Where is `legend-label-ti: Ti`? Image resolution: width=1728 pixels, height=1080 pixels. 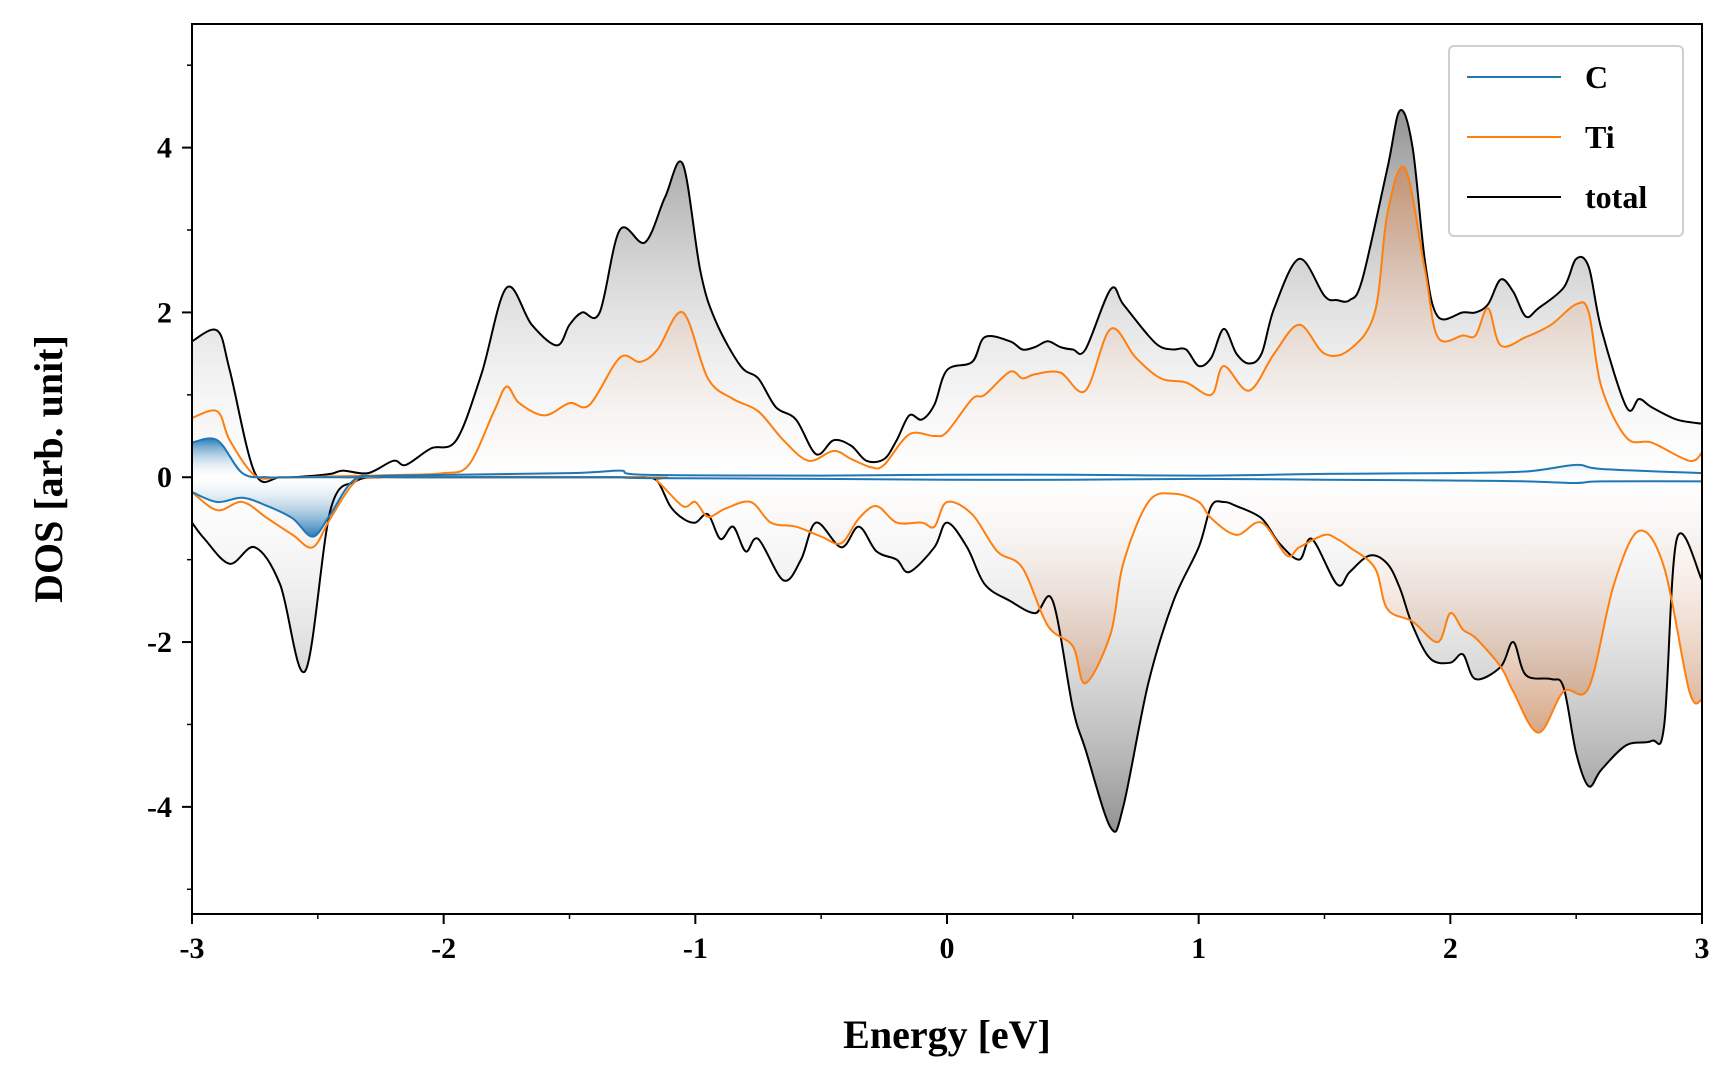
legend-label-ti: Ti is located at coordinates (1600, 137).